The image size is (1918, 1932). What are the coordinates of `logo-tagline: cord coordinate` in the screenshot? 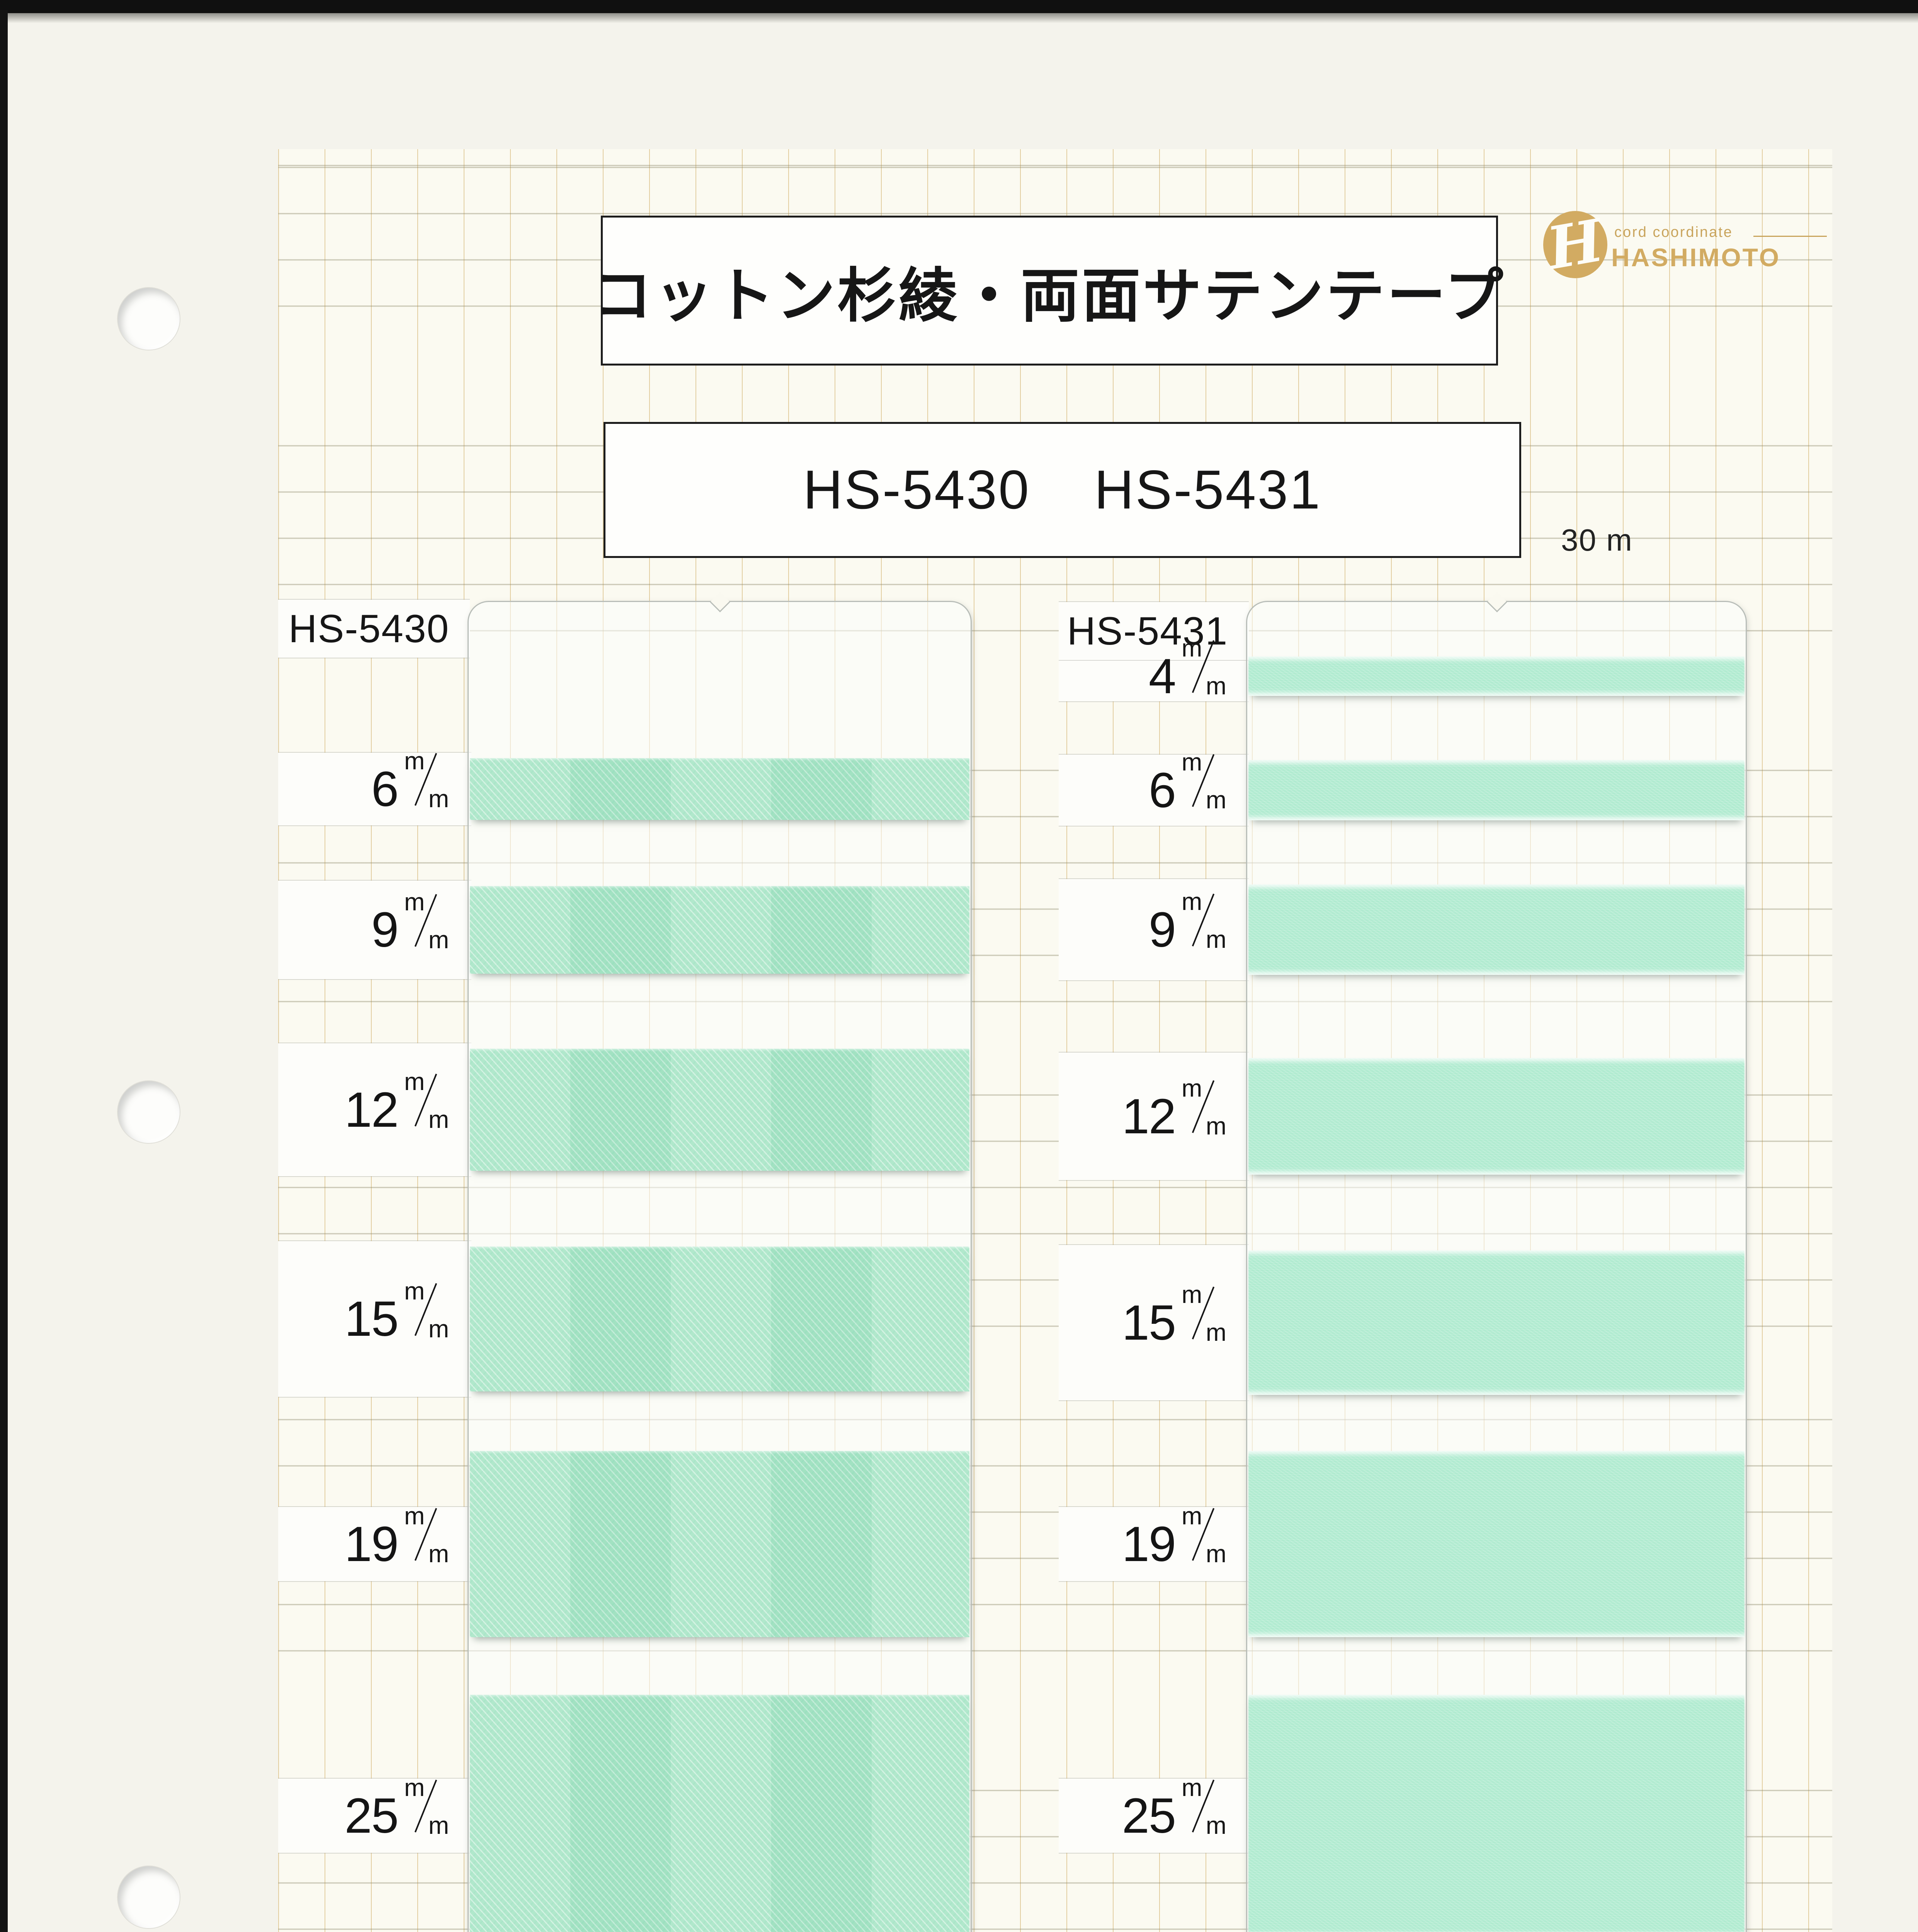 It's located at (1674, 232).